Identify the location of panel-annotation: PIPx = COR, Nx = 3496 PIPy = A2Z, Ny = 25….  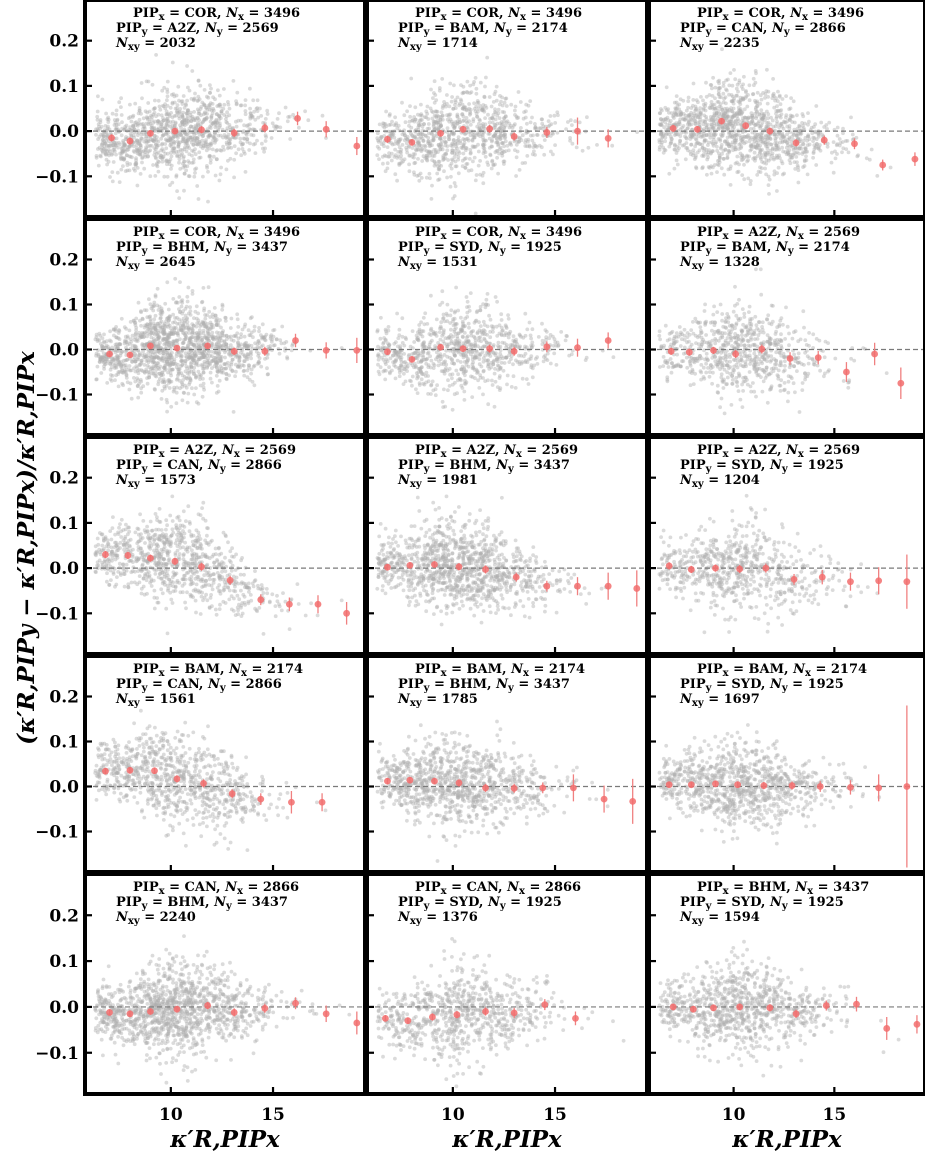
(207, 29).